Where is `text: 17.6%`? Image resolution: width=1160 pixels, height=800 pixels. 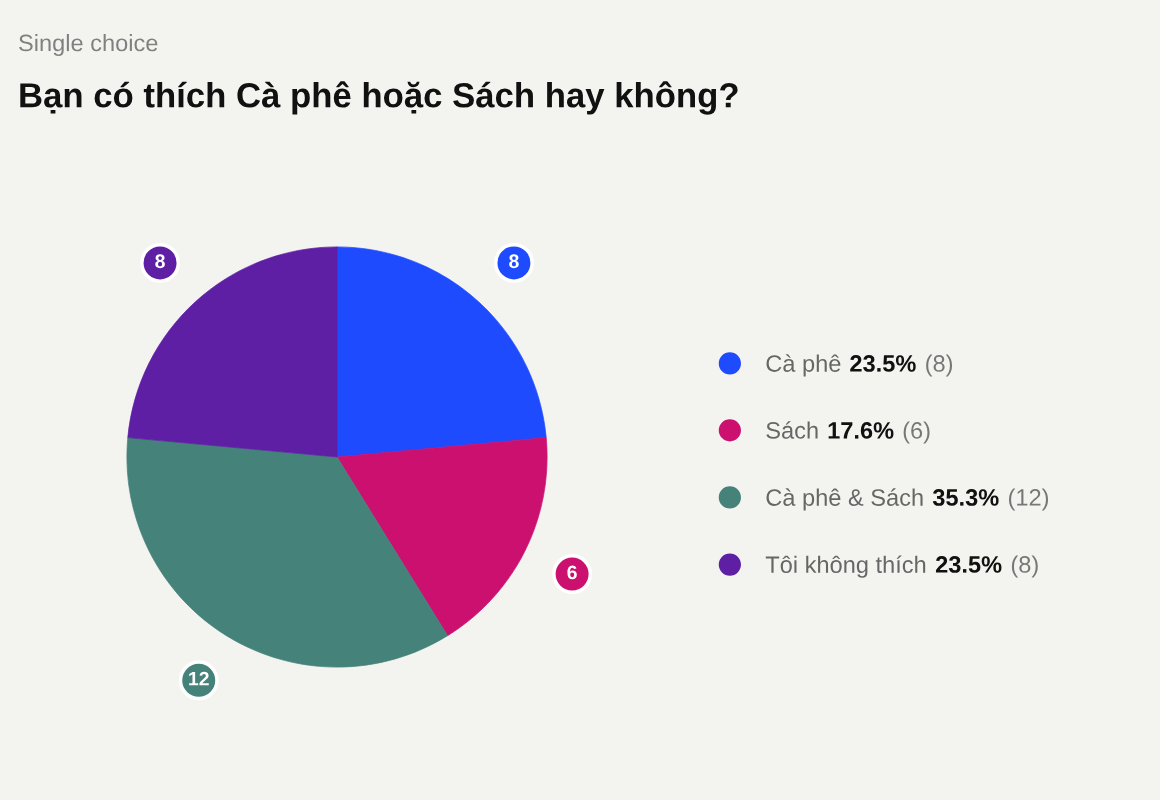 text: 17.6% is located at coordinates (861, 430).